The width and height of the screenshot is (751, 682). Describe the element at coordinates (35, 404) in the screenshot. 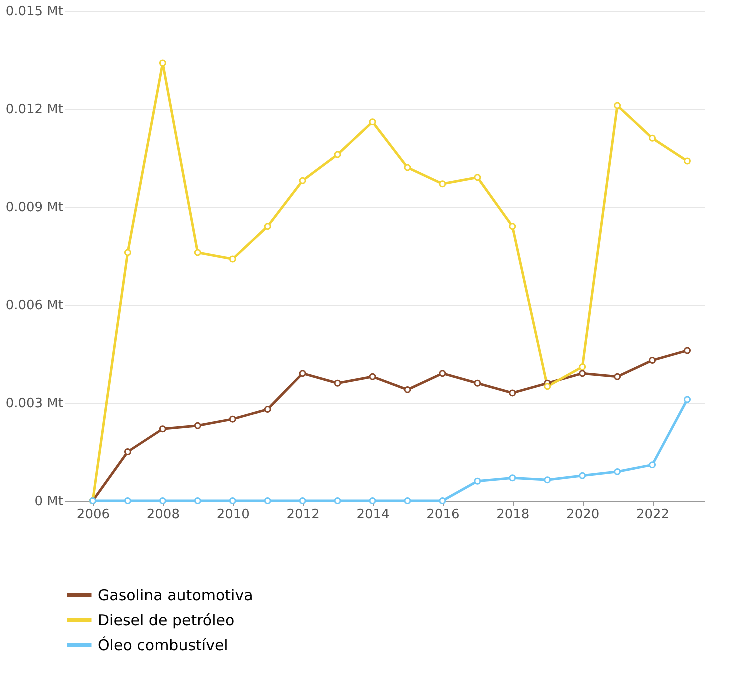

I see `y-tick-label: 0.003 Mt` at that location.